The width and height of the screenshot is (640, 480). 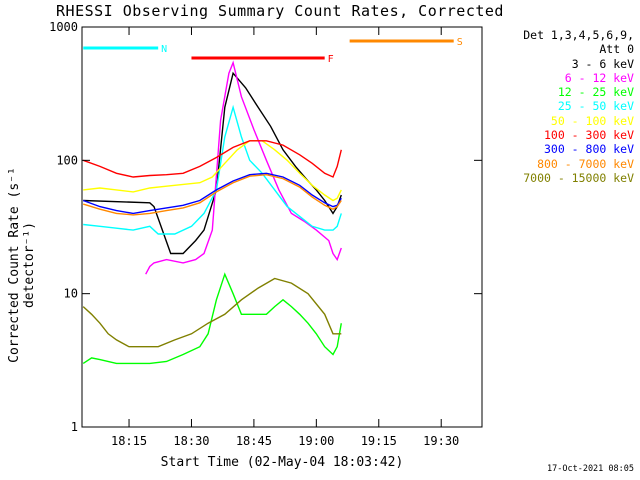 I want to click on legend-header-1: Det 1,3,4,5,6,9,, so click(x=578, y=35).